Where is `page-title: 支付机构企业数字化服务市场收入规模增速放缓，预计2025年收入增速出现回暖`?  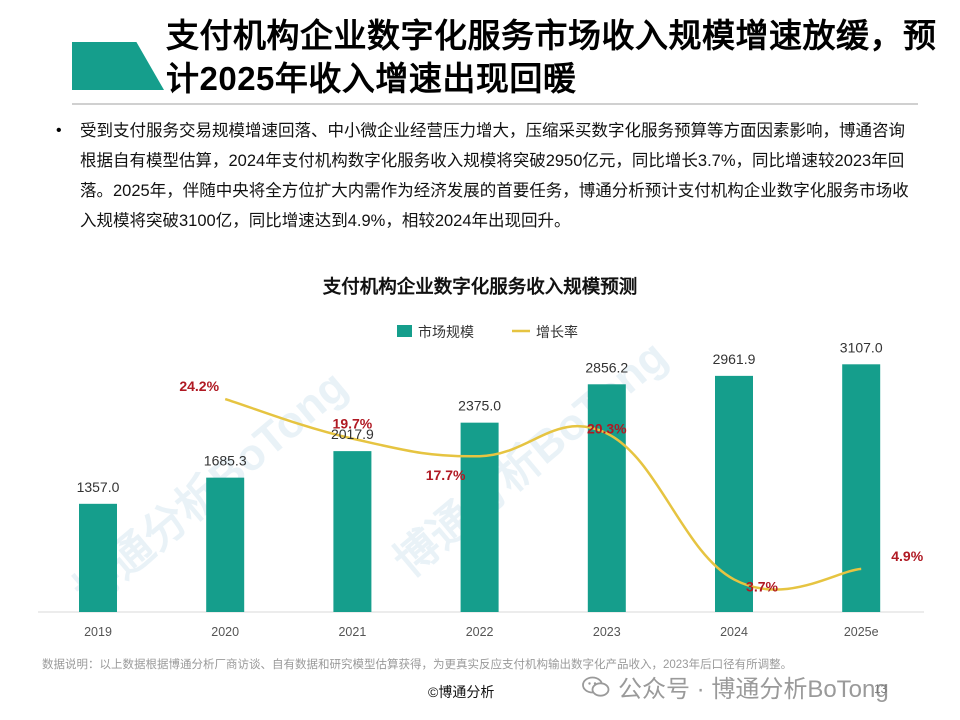
page-title: 支付机构企业数字化服务市场收入规模增速放缓，预计2025年收入增速出现回暖 is located at coordinates (551, 57).